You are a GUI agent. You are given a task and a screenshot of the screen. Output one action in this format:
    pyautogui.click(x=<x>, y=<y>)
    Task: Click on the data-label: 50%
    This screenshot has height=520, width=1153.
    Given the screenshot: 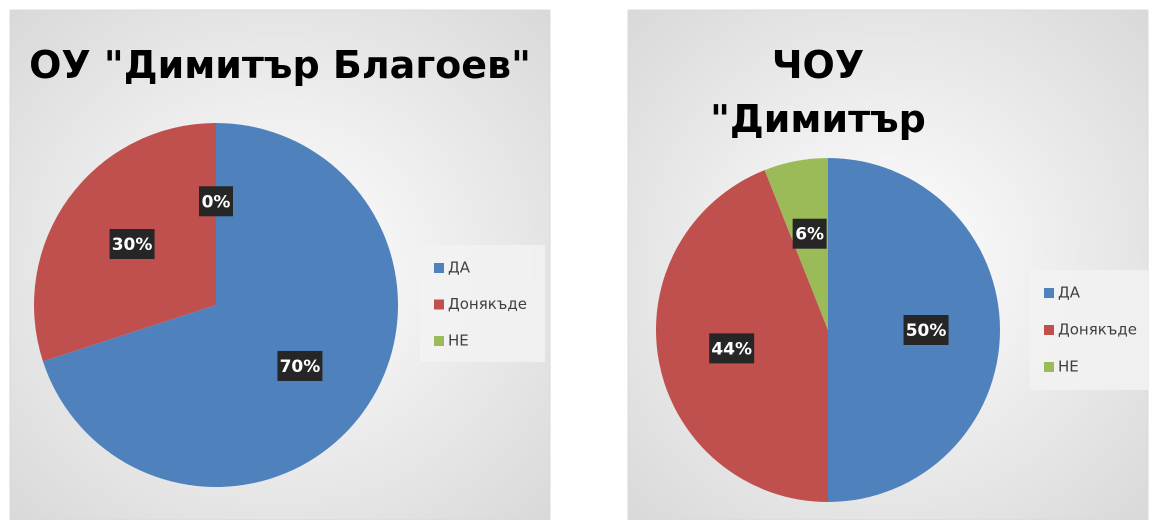 What is the action you would take?
    pyautogui.click(x=926, y=331)
    